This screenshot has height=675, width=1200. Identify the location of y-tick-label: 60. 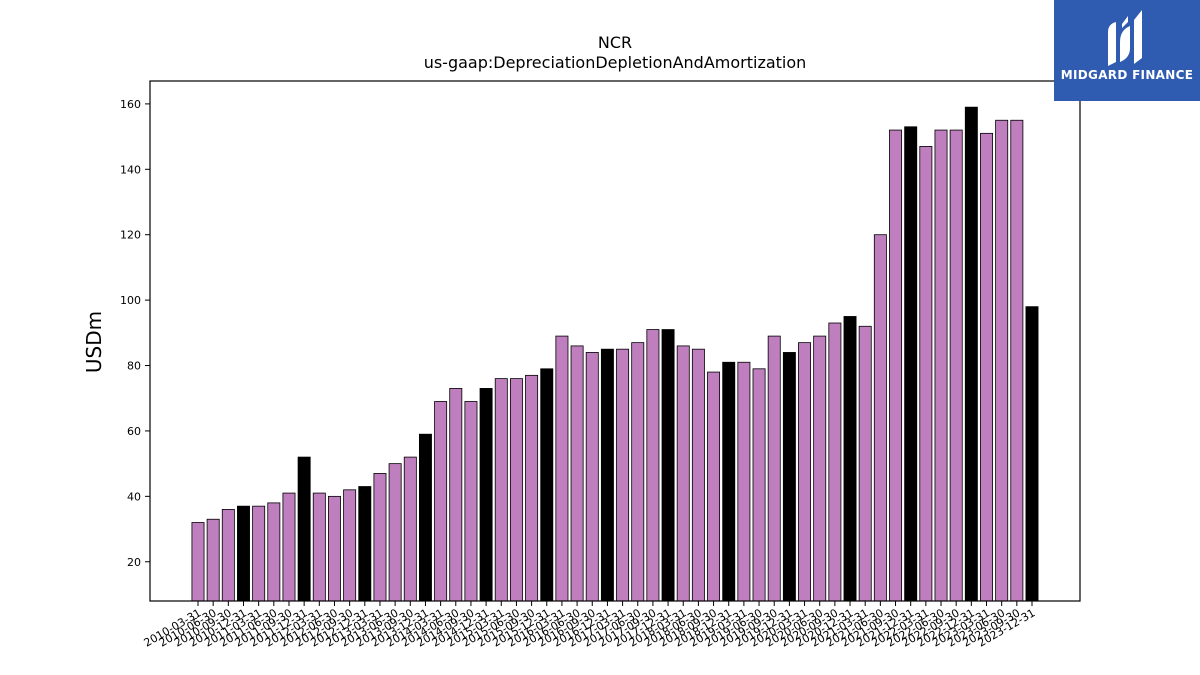
(134, 431).